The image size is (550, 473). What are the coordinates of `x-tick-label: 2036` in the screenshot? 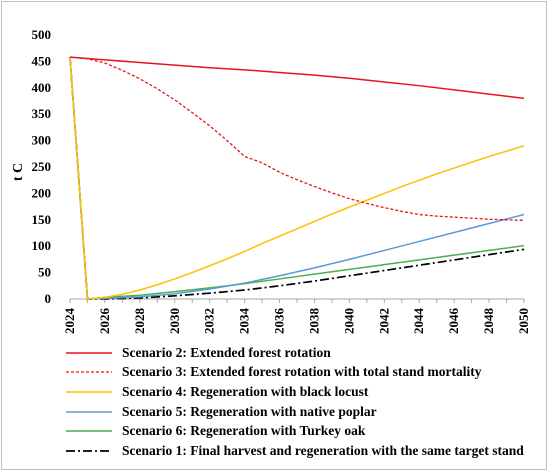 It's located at (279, 321).